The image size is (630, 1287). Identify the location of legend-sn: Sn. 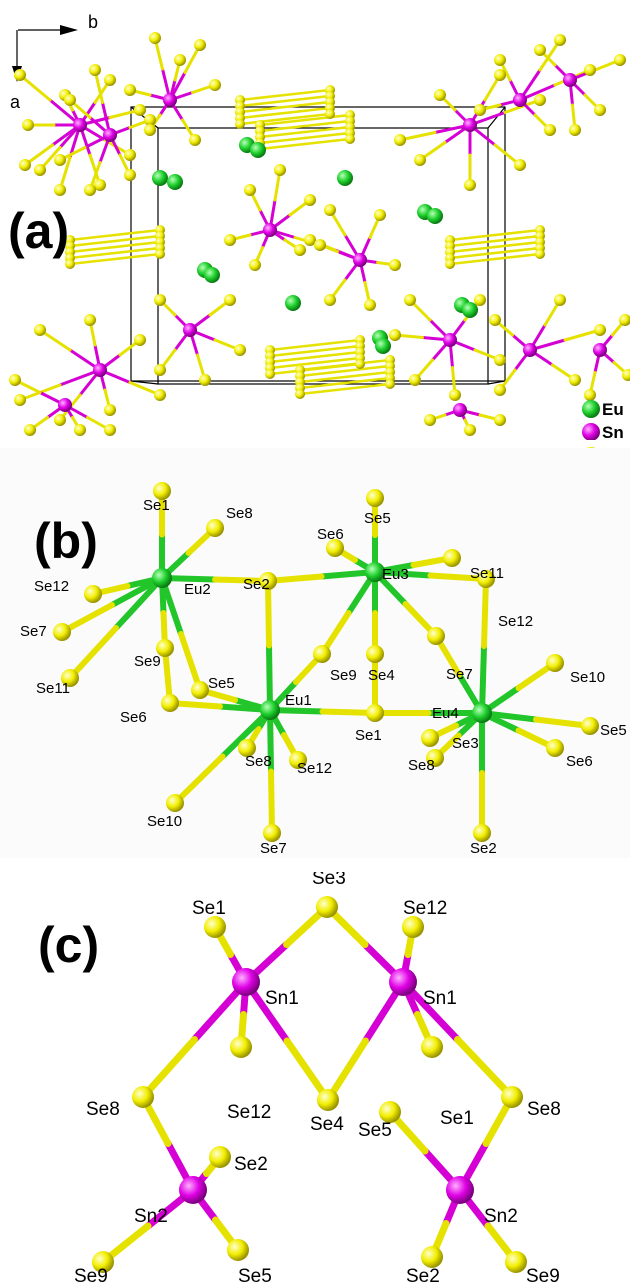
(603, 431).